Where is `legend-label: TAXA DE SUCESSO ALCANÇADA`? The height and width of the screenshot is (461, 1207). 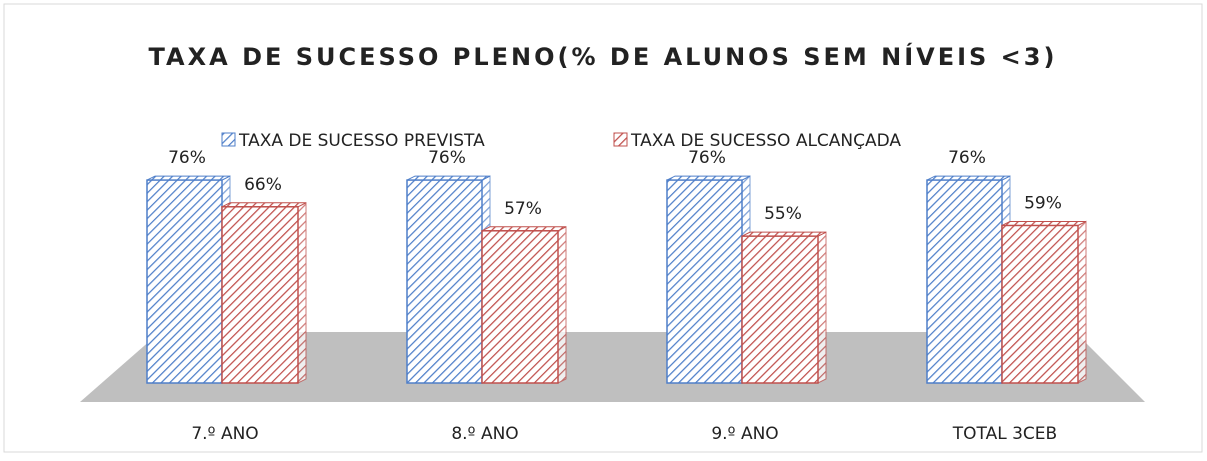
legend-label: TAXA DE SUCESSO ALCANÇADA is located at coordinates (765, 141).